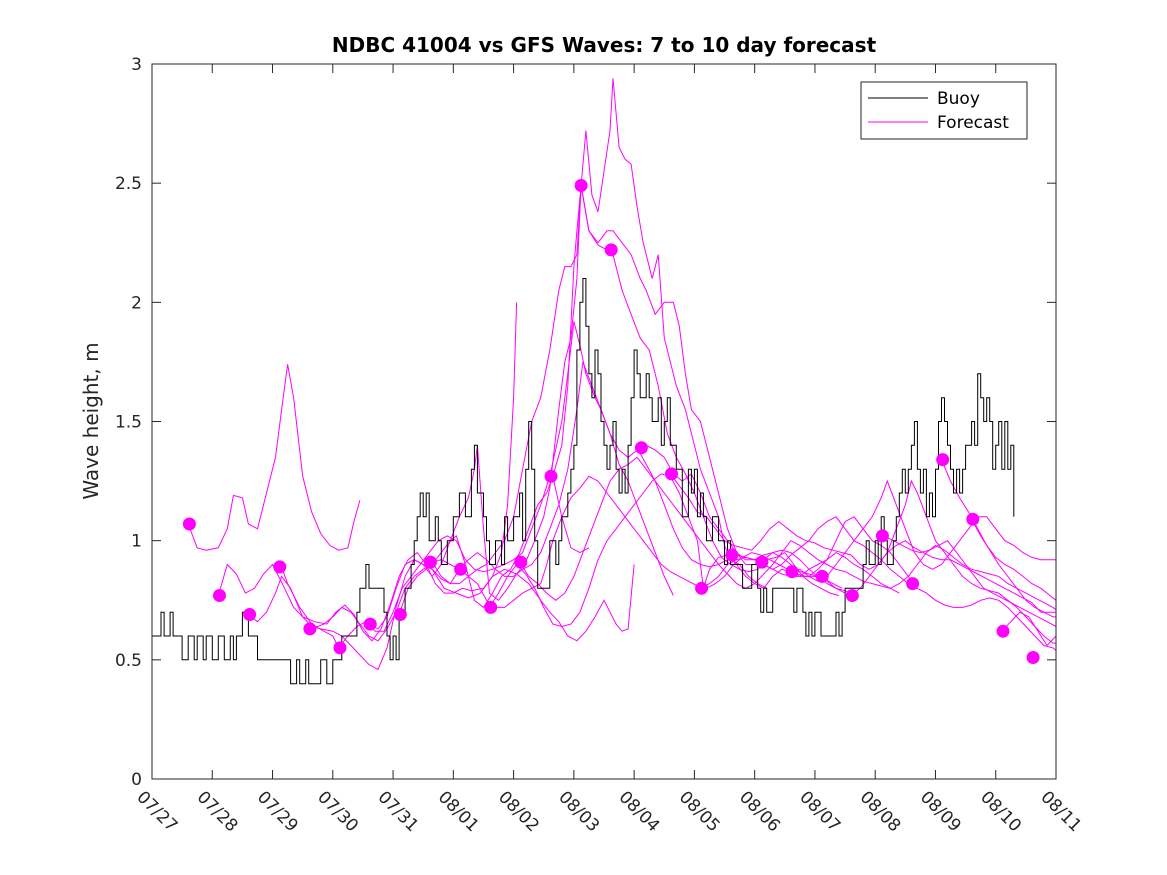 This screenshot has height=875, width=1167. Describe the element at coordinates (128, 423) in the screenshot. I see `y-tick-label: 1.5` at that location.